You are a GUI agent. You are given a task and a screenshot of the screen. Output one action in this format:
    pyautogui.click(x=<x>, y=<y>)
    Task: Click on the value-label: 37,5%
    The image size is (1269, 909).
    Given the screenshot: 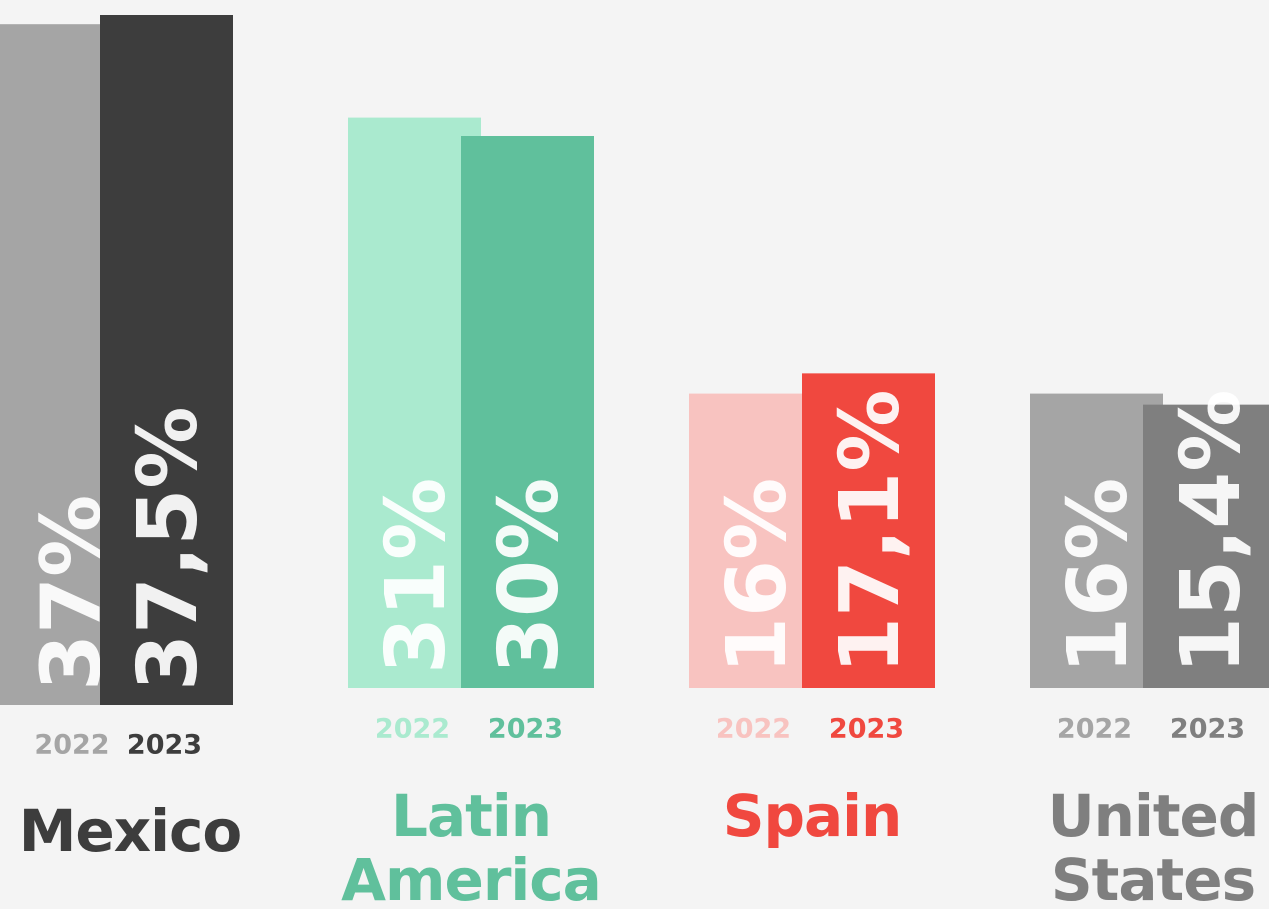 What is the action you would take?
    pyautogui.click(x=168, y=549)
    